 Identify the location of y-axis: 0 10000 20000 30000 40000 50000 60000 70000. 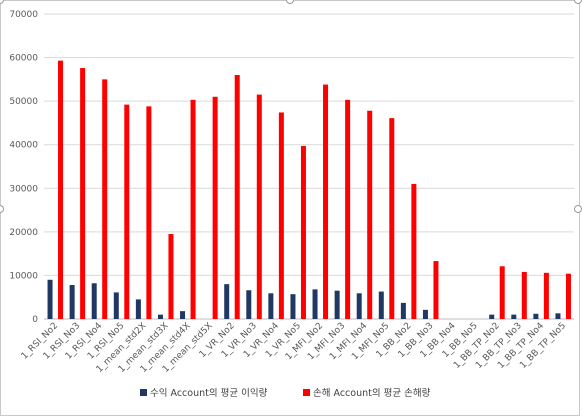
(23, 167).